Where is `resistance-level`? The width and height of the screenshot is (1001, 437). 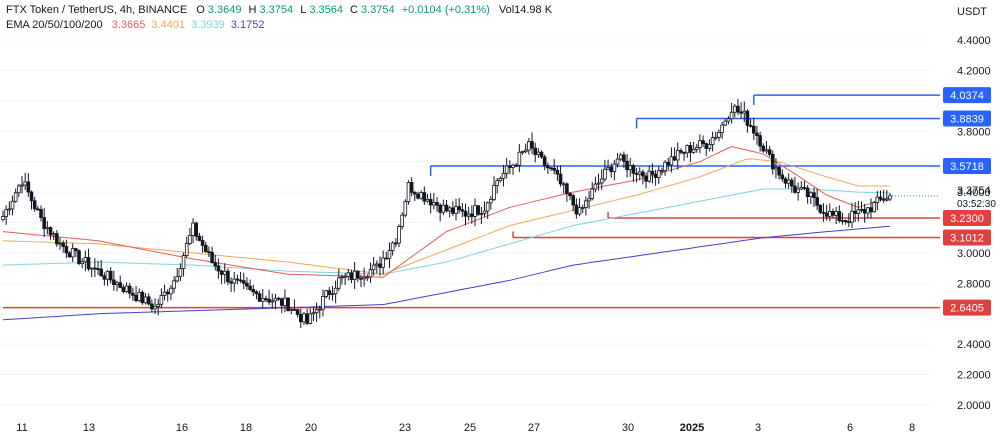
resistance-level is located at coordinates (787, 123).